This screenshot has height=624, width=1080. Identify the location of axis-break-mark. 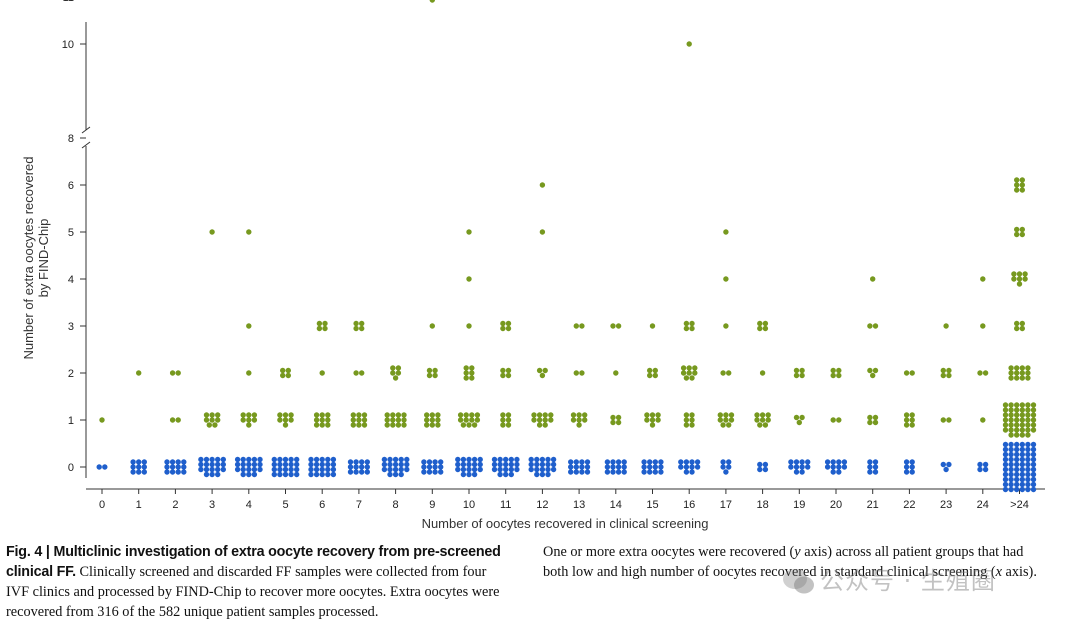
(86, 145).